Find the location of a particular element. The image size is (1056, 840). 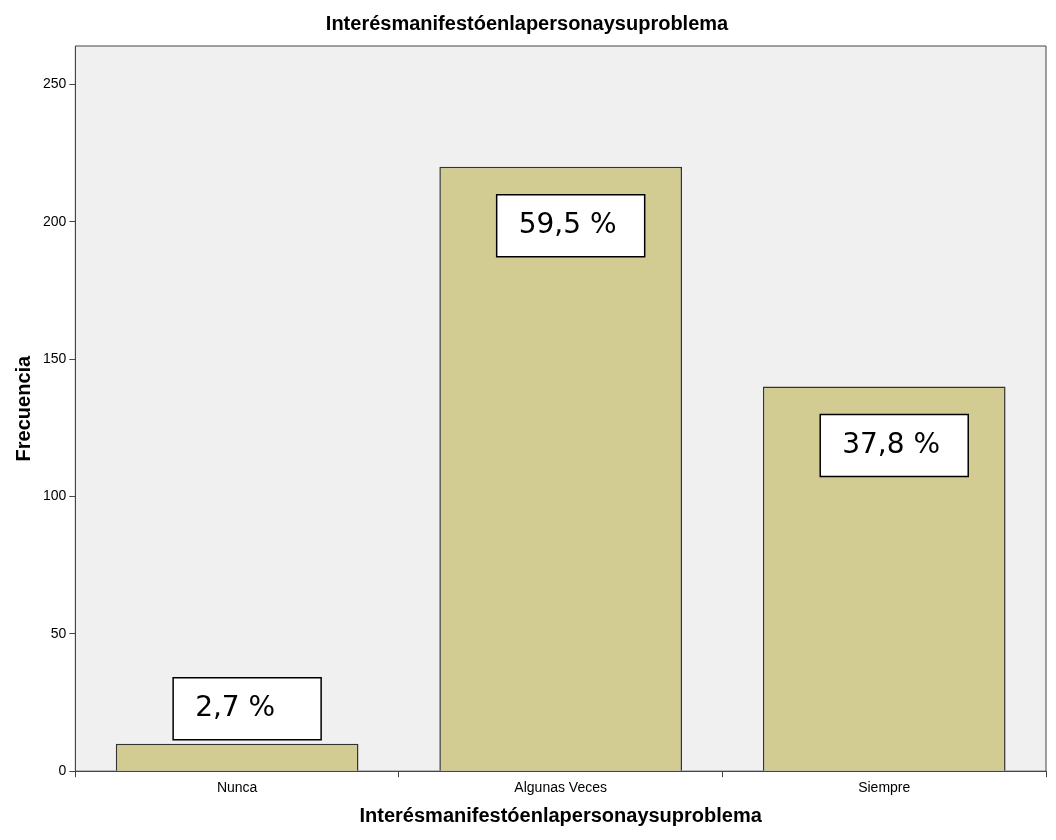

y-tick-label: 200 is located at coordinates (55, 220).